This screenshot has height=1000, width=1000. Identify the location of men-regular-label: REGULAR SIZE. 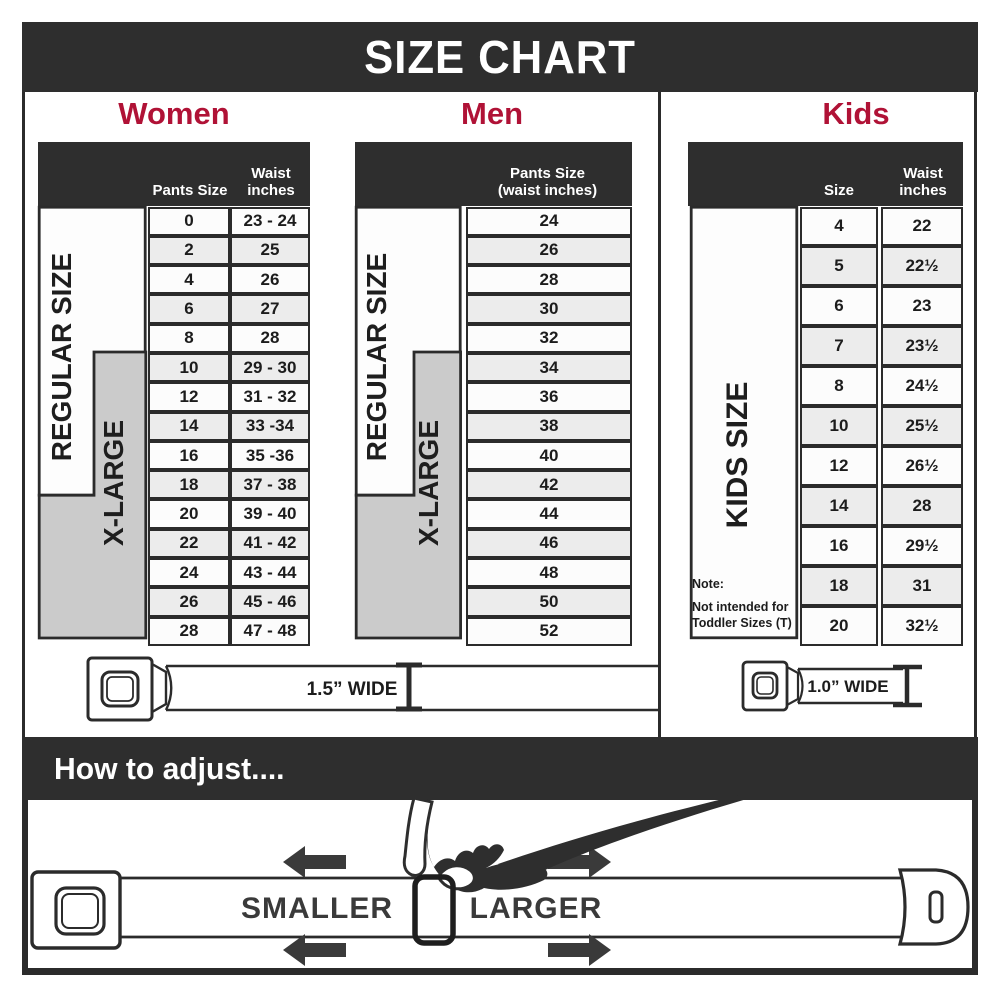
(376, 357).